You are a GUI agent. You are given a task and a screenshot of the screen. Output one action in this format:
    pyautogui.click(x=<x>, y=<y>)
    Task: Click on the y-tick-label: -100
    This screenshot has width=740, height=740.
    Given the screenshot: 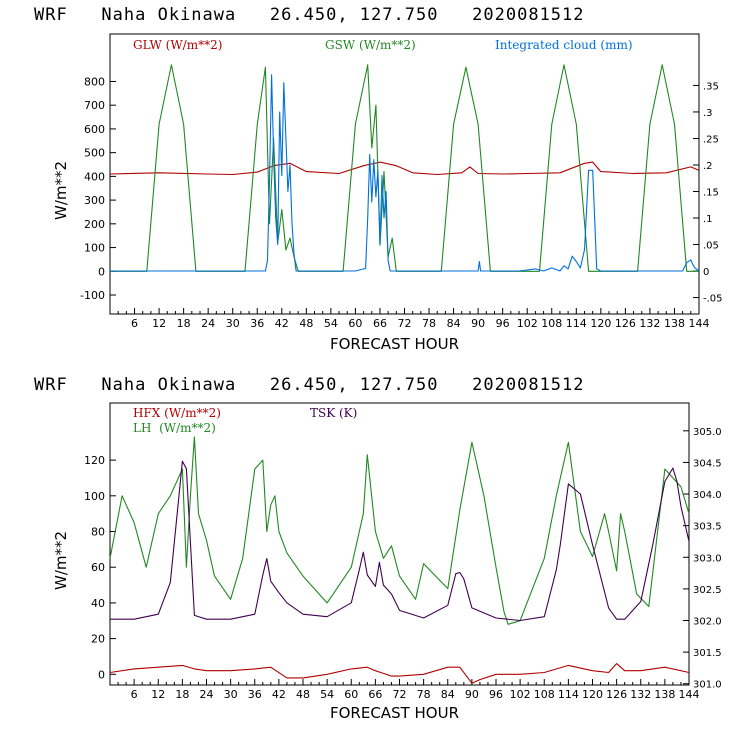 What is the action you would take?
    pyautogui.click(x=92, y=295)
    